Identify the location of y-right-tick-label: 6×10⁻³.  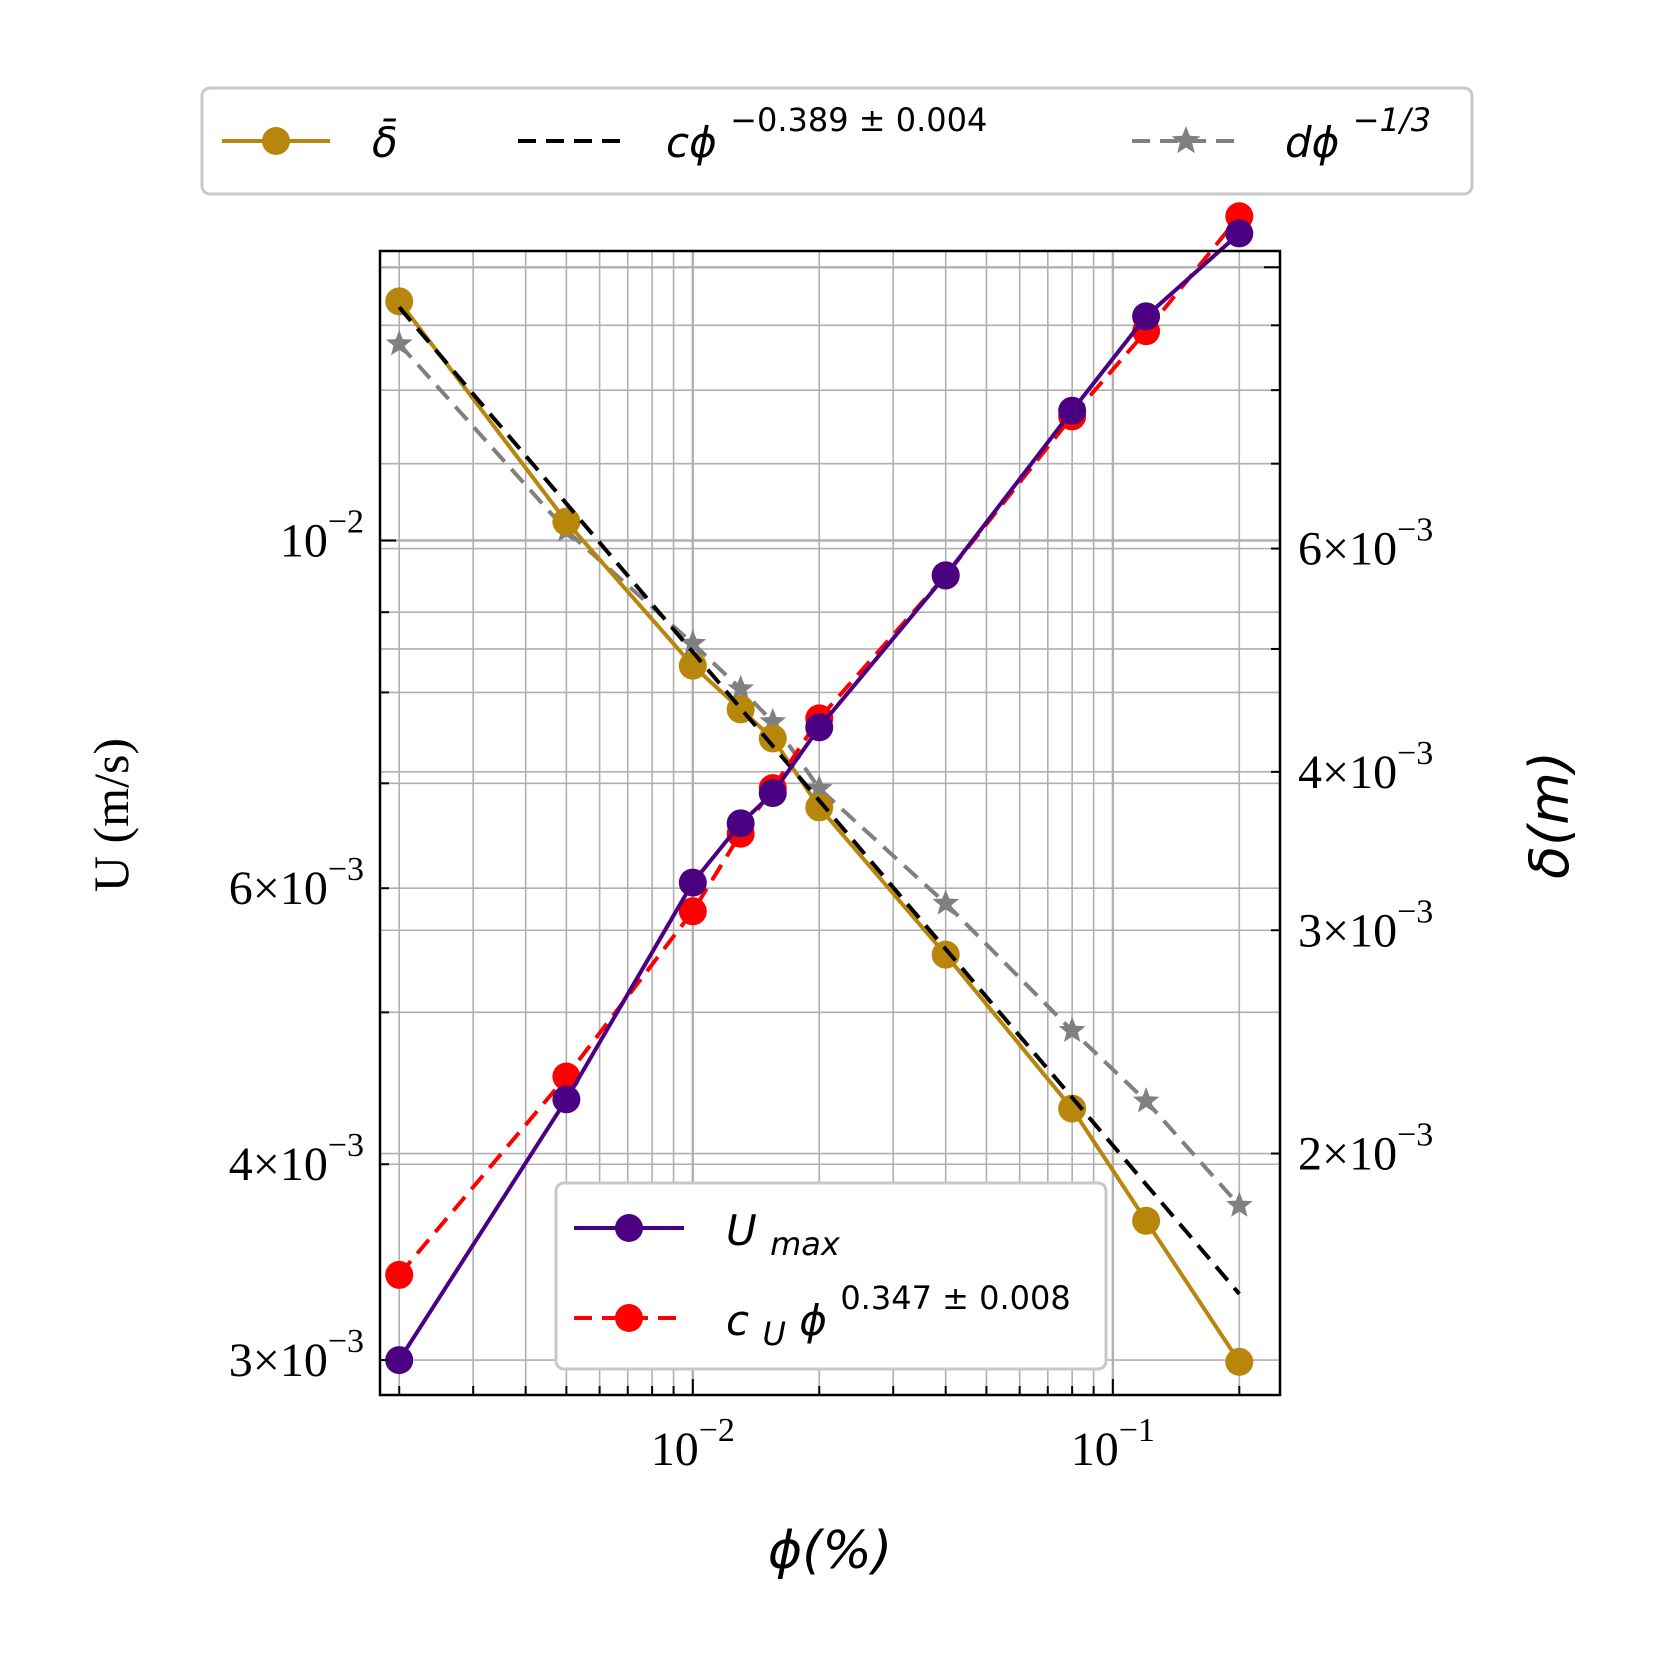
(1365, 544).